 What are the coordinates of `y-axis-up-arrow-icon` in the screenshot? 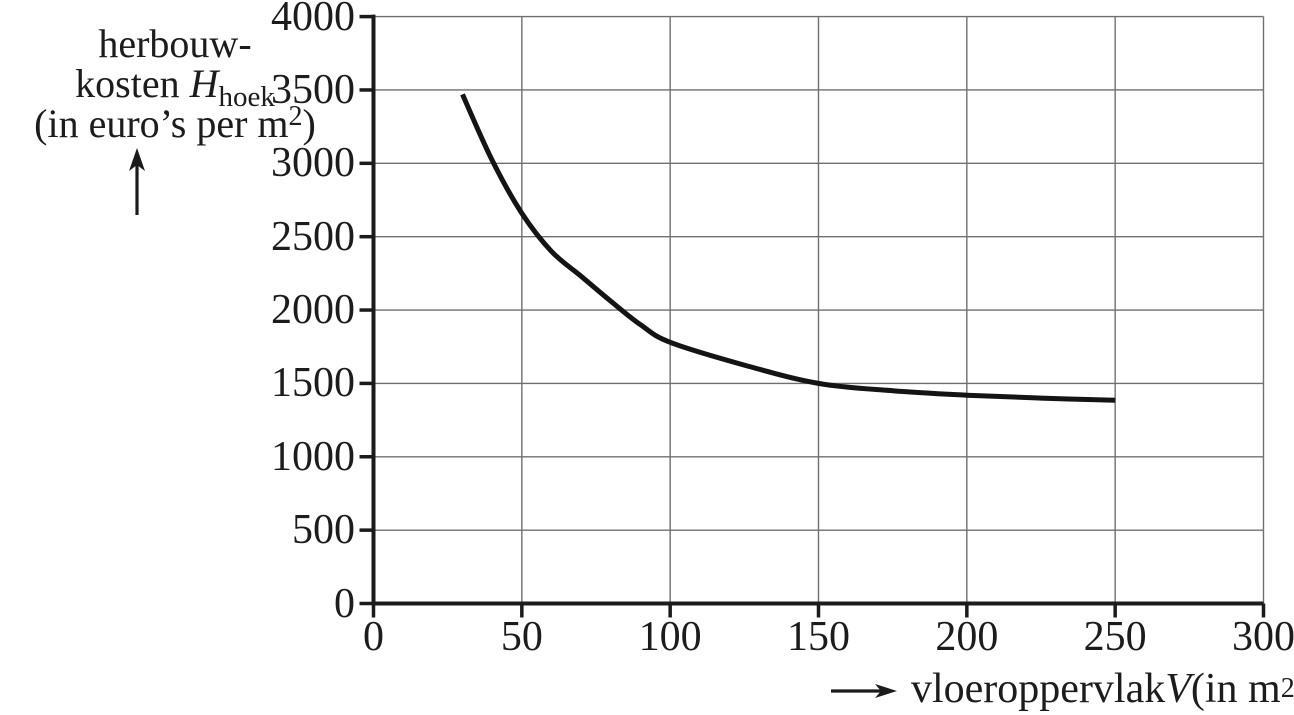 It's located at (137, 181).